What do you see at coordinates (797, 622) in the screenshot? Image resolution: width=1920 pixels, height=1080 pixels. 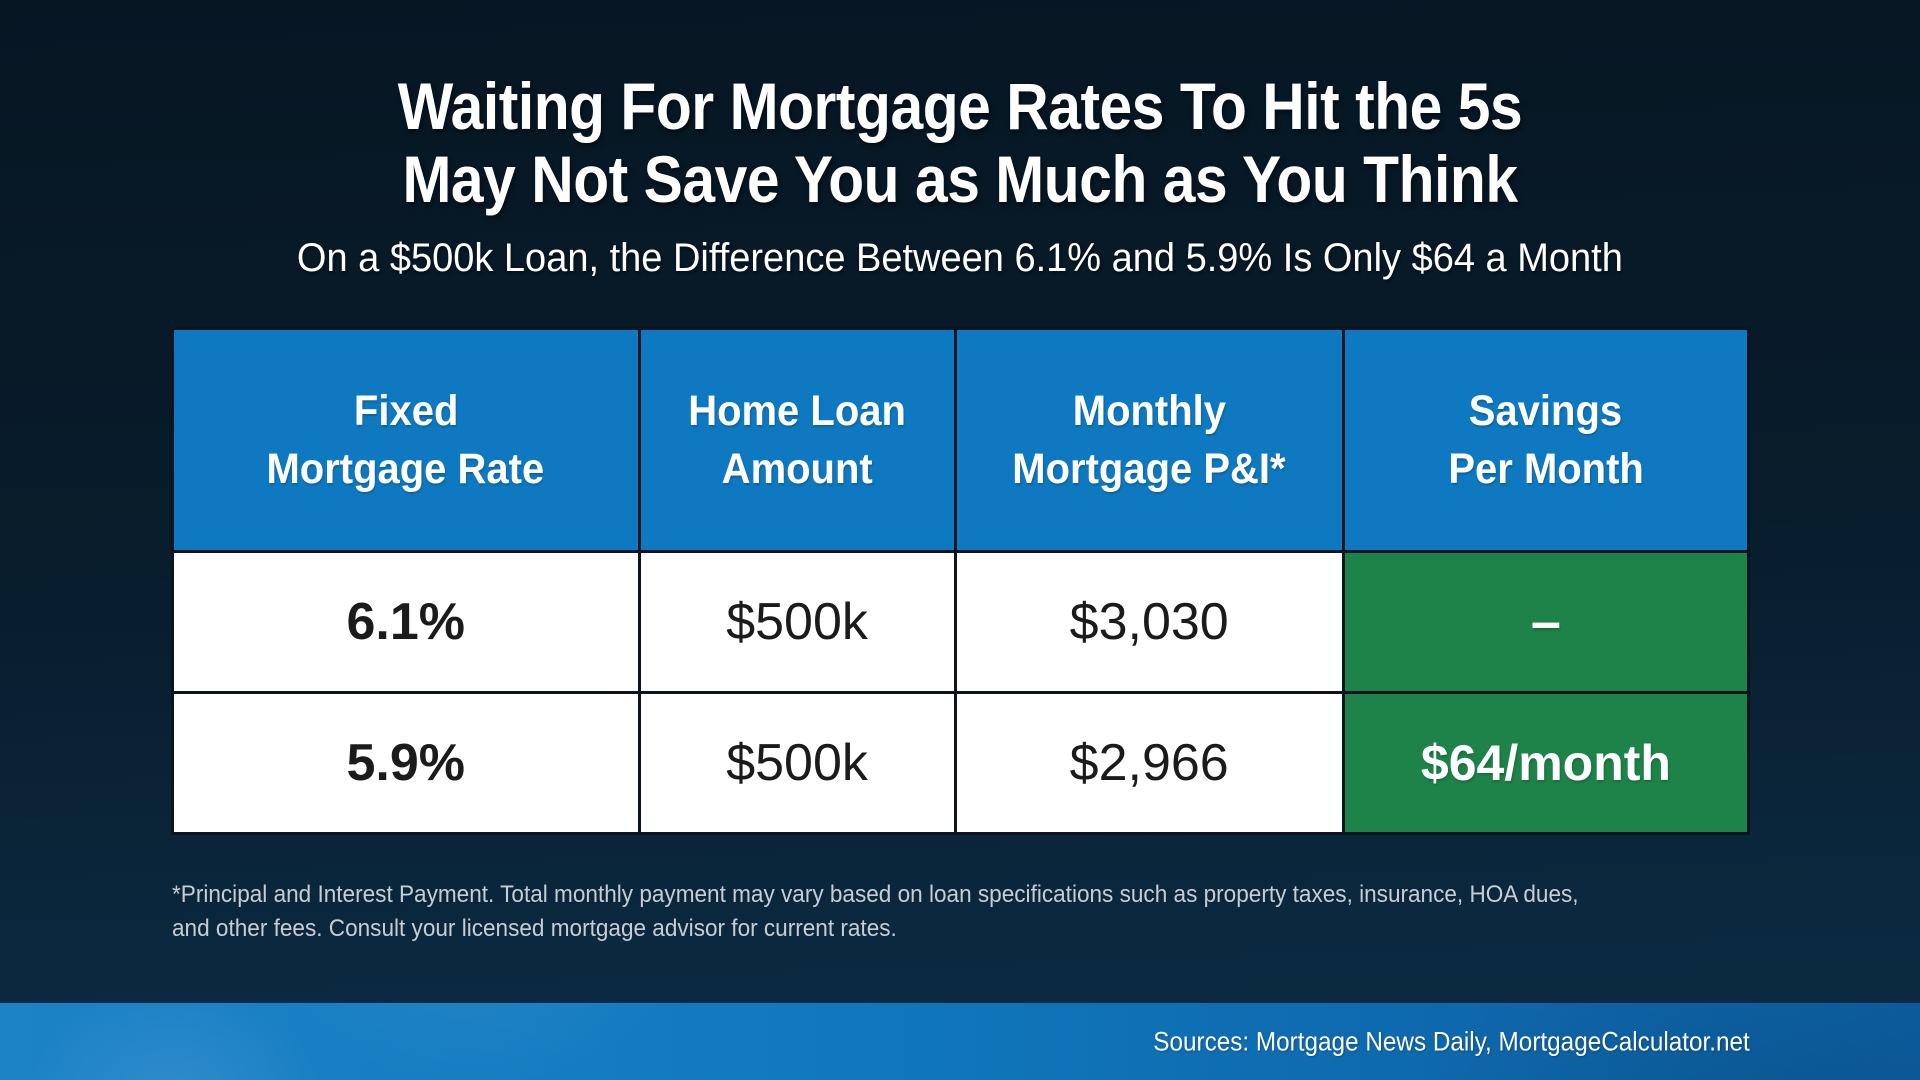 I see `cell-loan-row1: $500k` at bounding box center [797, 622].